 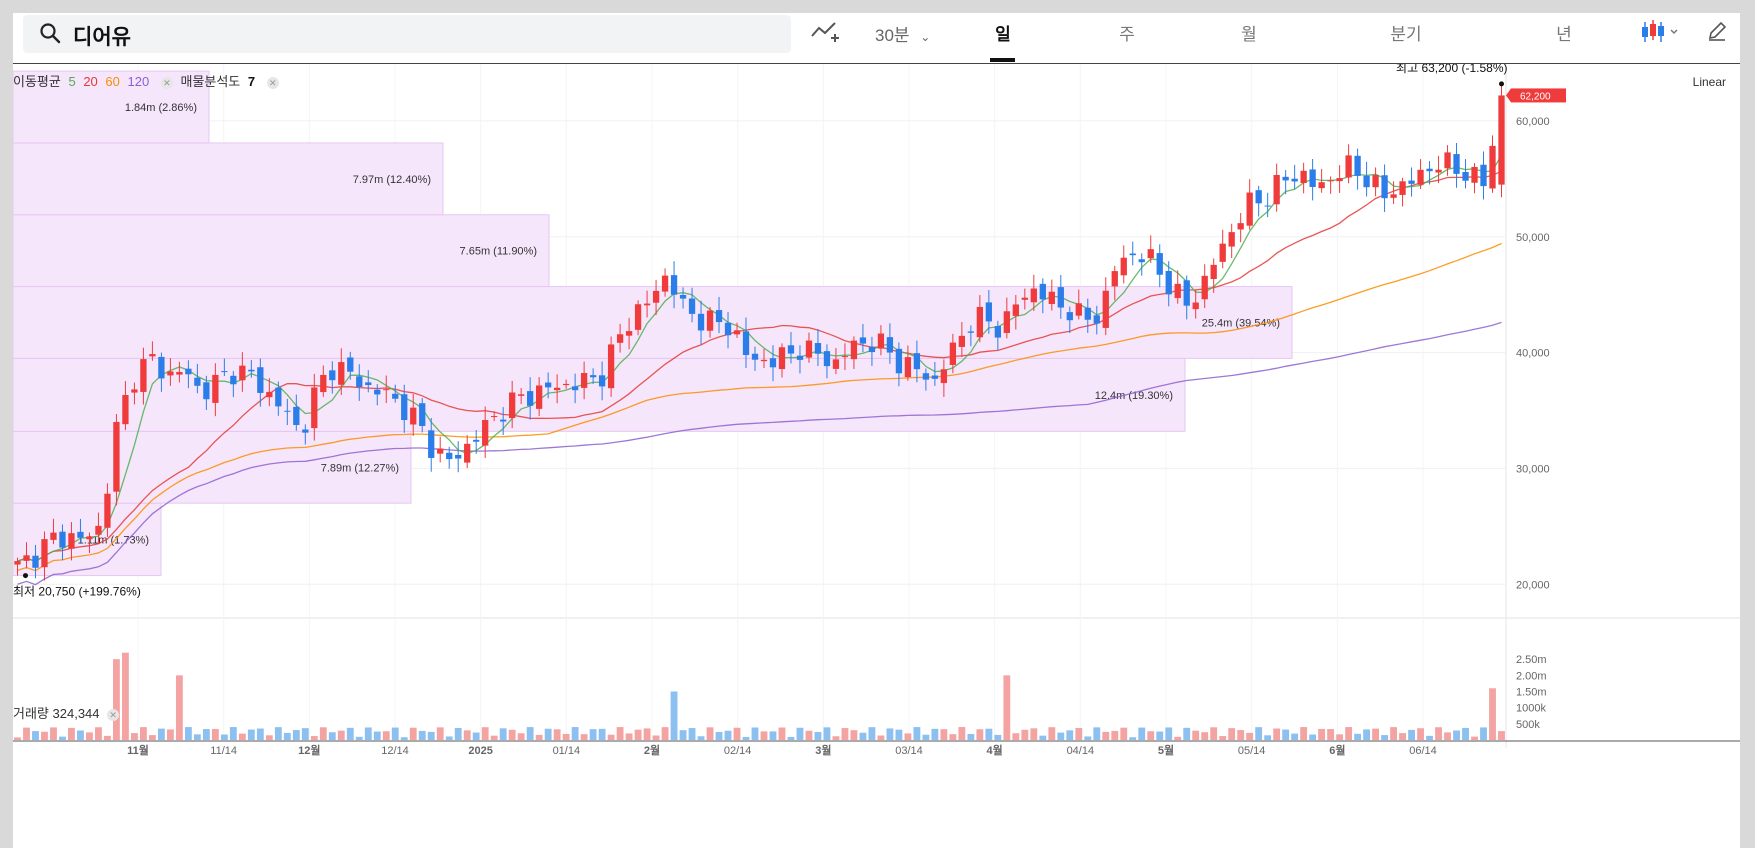 What do you see at coordinates (1502, 84) in the screenshot?
I see `high-marker` at bounding box center [1502, 84].